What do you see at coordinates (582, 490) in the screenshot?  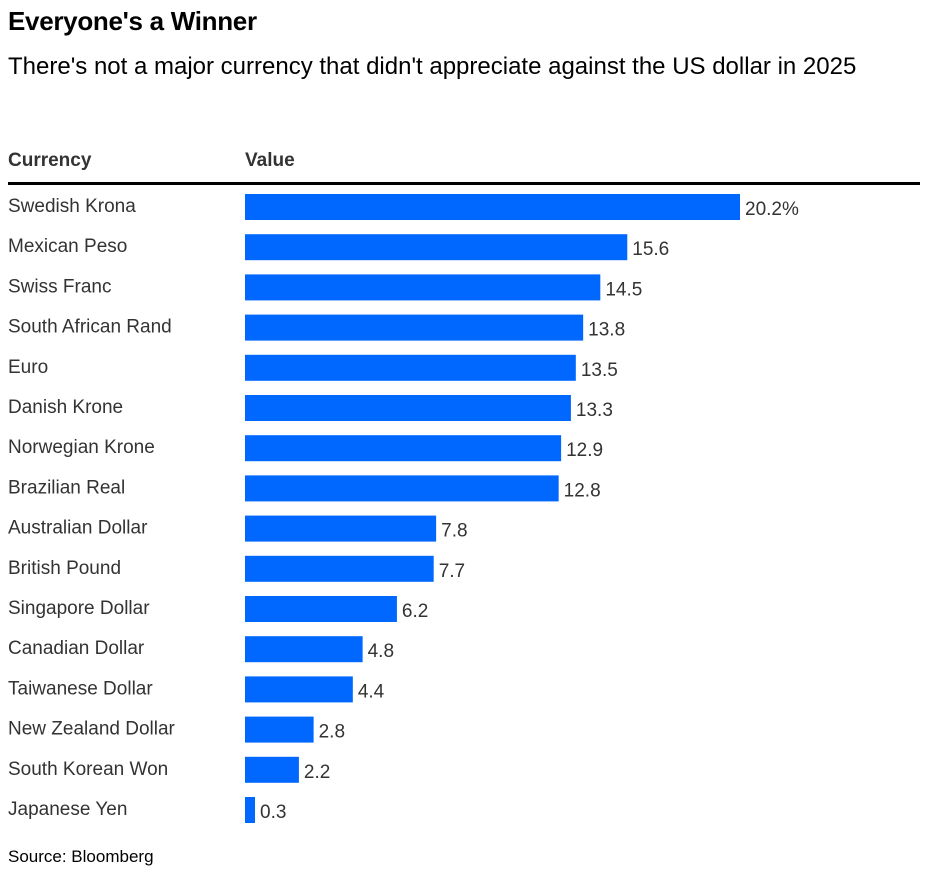 I see `value-label: 12.8` at bounding box center [582, 490].